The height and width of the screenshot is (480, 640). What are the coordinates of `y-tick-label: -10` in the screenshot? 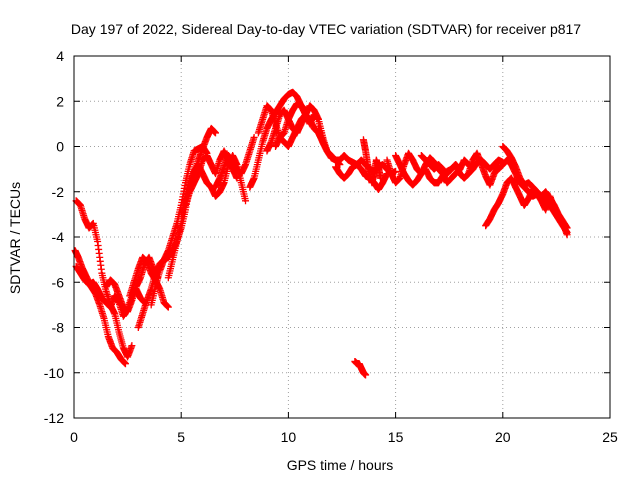 It's located at (54, 373).